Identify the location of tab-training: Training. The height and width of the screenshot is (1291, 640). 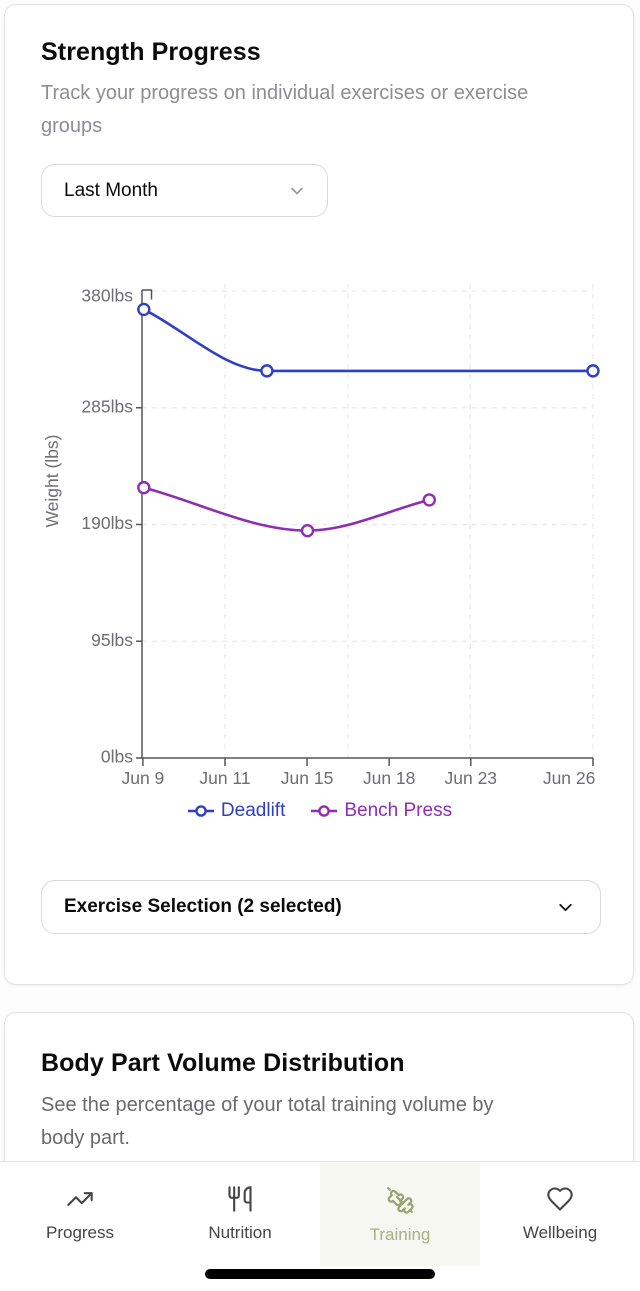
(400, 1214).